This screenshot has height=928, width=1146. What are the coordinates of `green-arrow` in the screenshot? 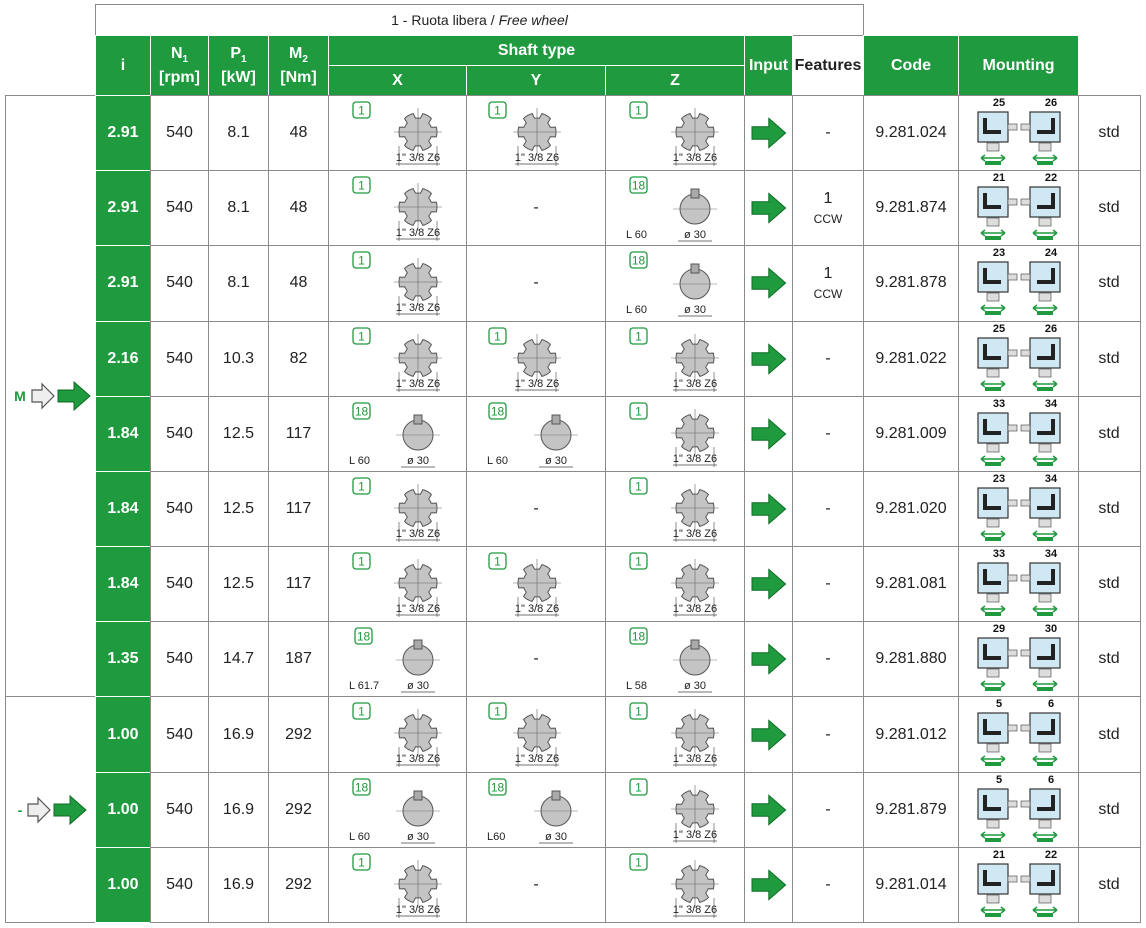 It's located at (768, 358).